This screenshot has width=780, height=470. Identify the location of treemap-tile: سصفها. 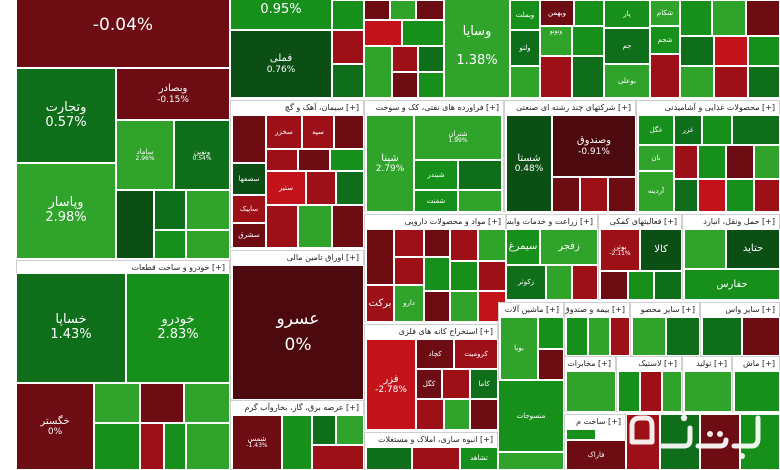
(249, 179).